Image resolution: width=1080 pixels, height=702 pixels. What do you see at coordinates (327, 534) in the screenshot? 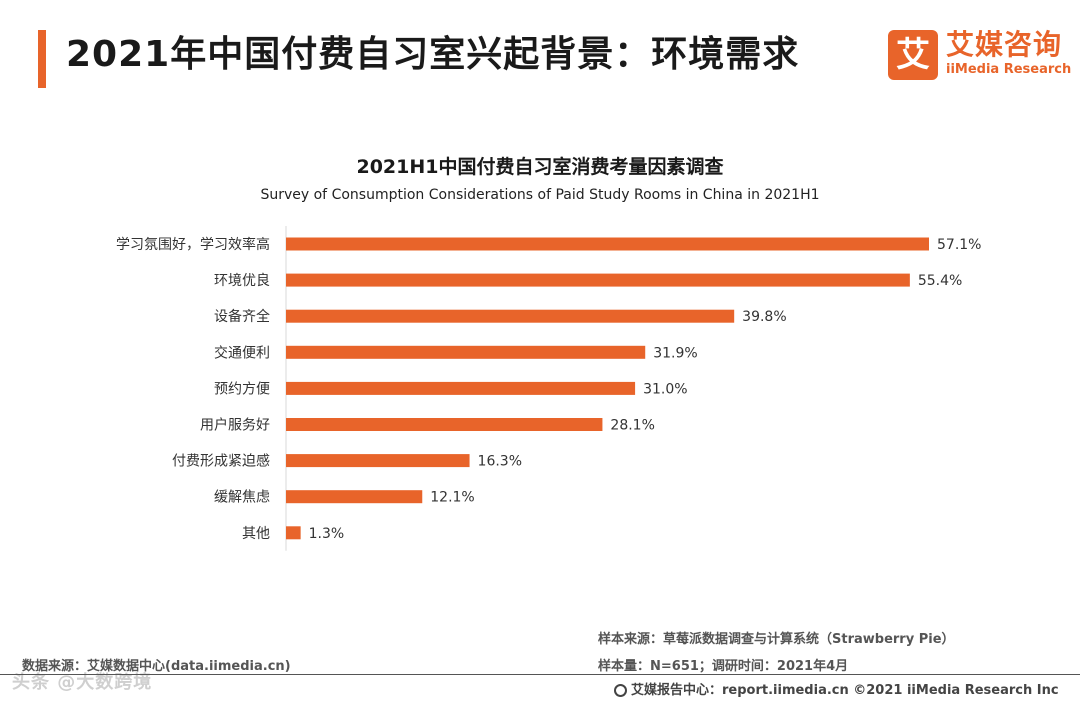
I see `value-label: 1.3%` at bounding box center [327, 534].